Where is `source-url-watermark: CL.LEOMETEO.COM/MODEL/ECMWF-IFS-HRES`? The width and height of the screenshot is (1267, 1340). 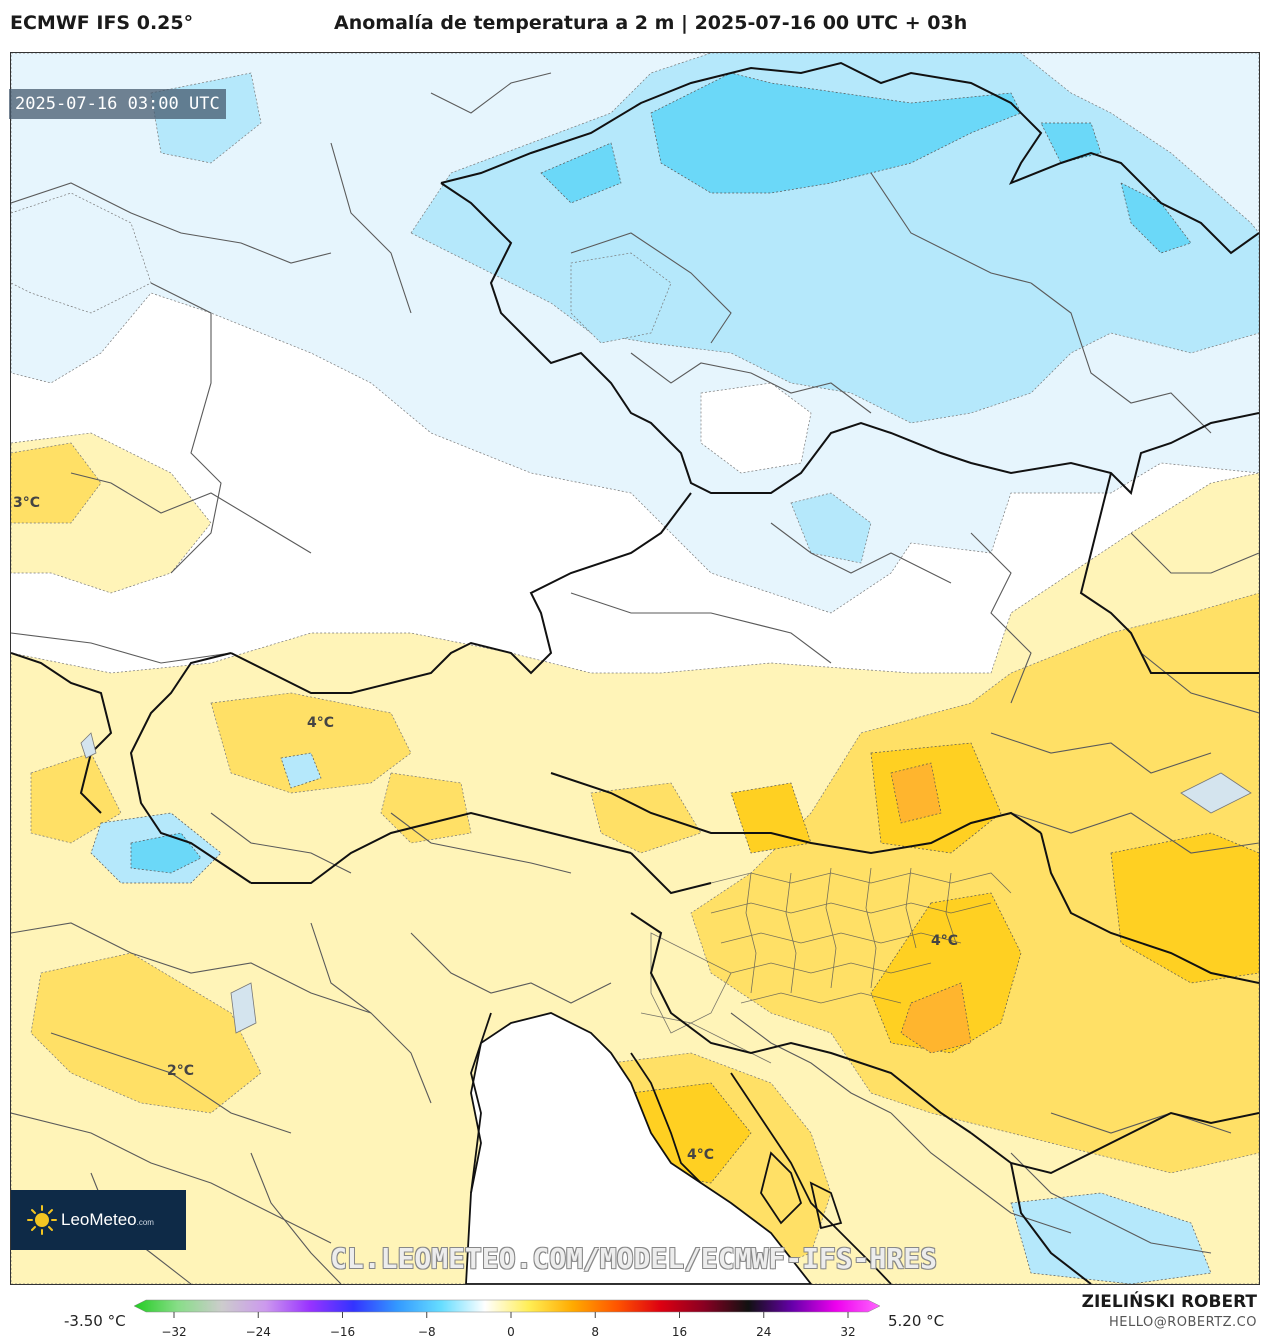 source-url-watermark: CL.LEOMETEO.COM/MODEL/ECMWF-IFS-HRES is located at coordinates (633, 1258).